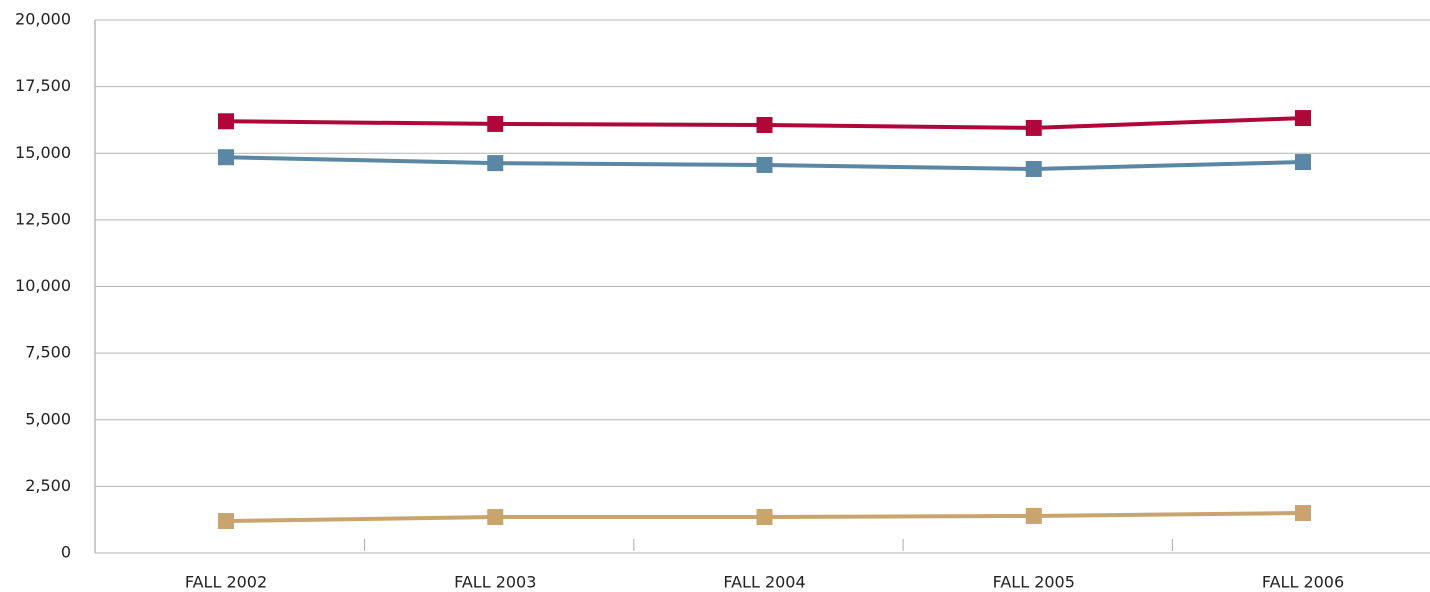 The image size is (1430, 592). Describe the element at coordinates (48, 418) in the screenshot. I see `y-tick-label: 5,000` at that location.